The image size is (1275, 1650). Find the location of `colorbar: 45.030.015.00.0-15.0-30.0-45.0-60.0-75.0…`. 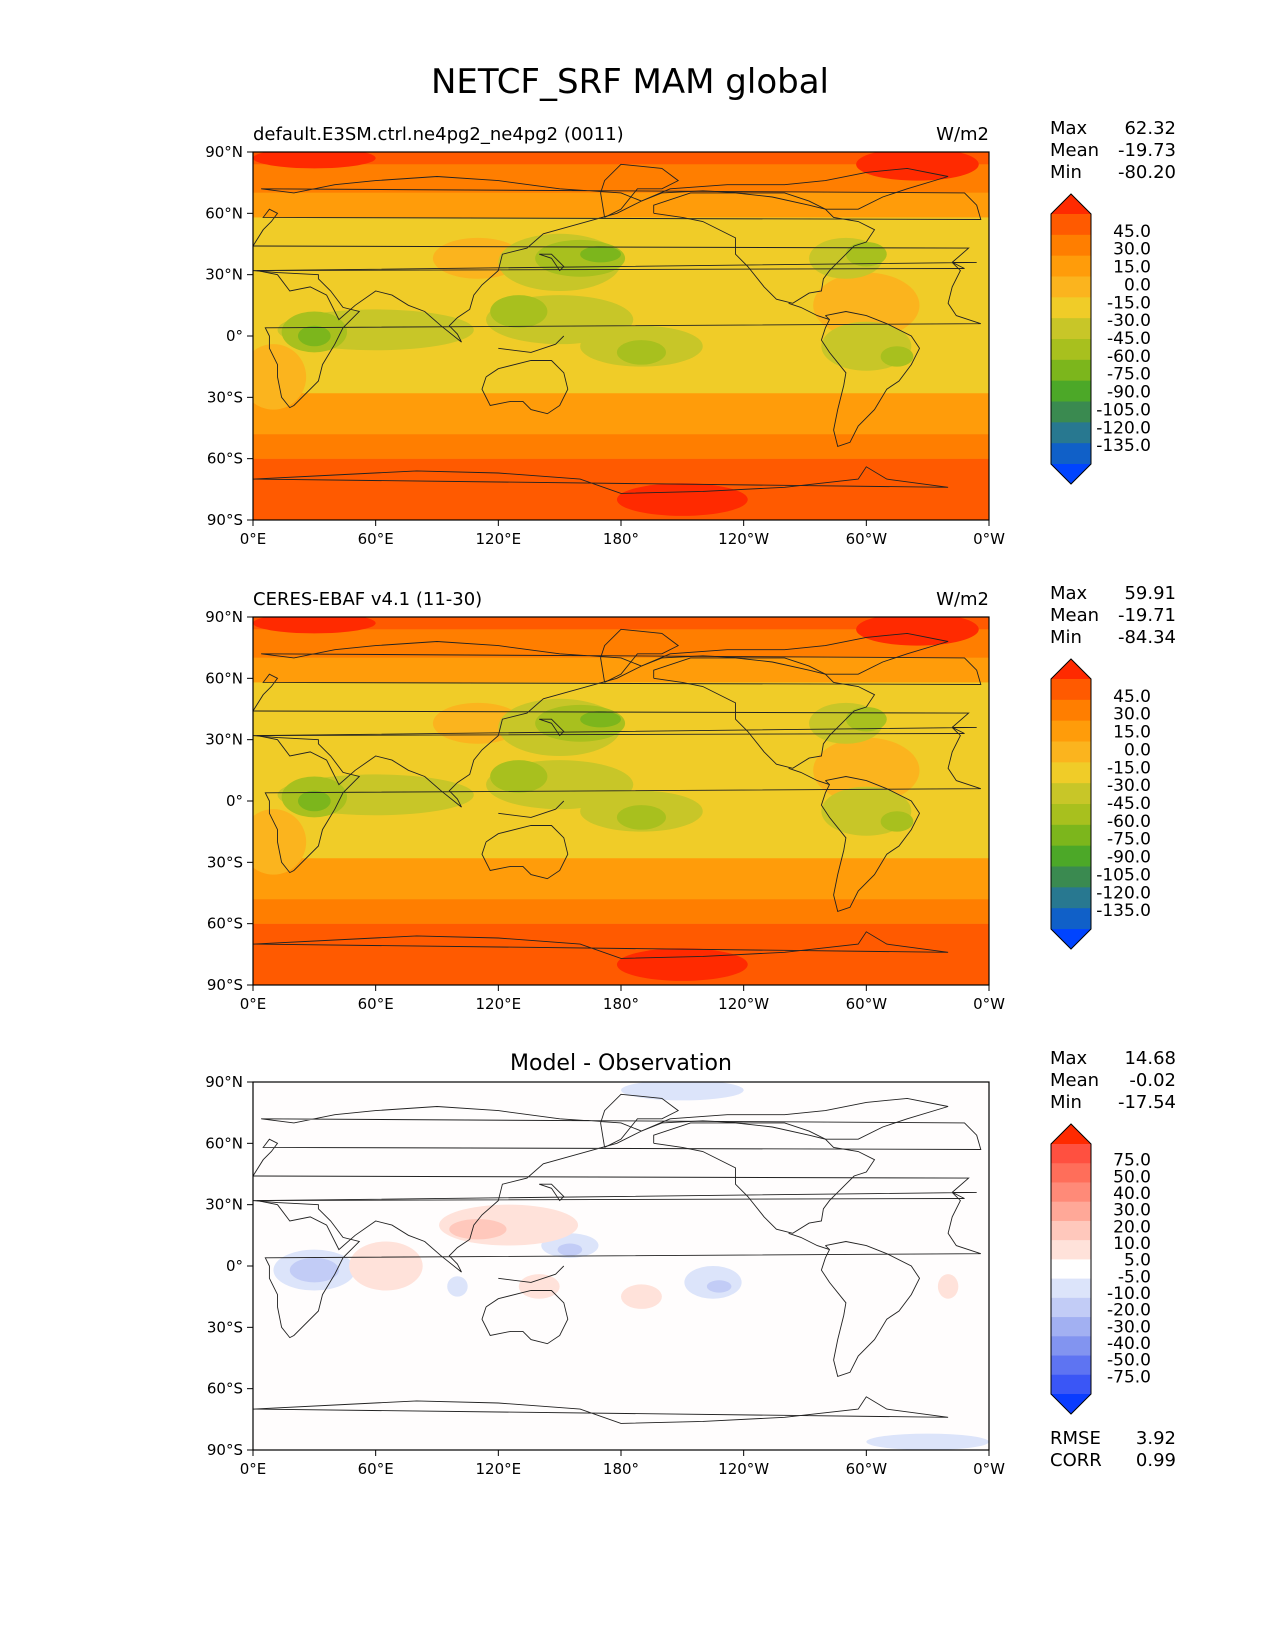

colorbar: 45.030.015.00.0-15.0-30.0-45.0-60.0-75.0… is located at coordinates (1100, 804).